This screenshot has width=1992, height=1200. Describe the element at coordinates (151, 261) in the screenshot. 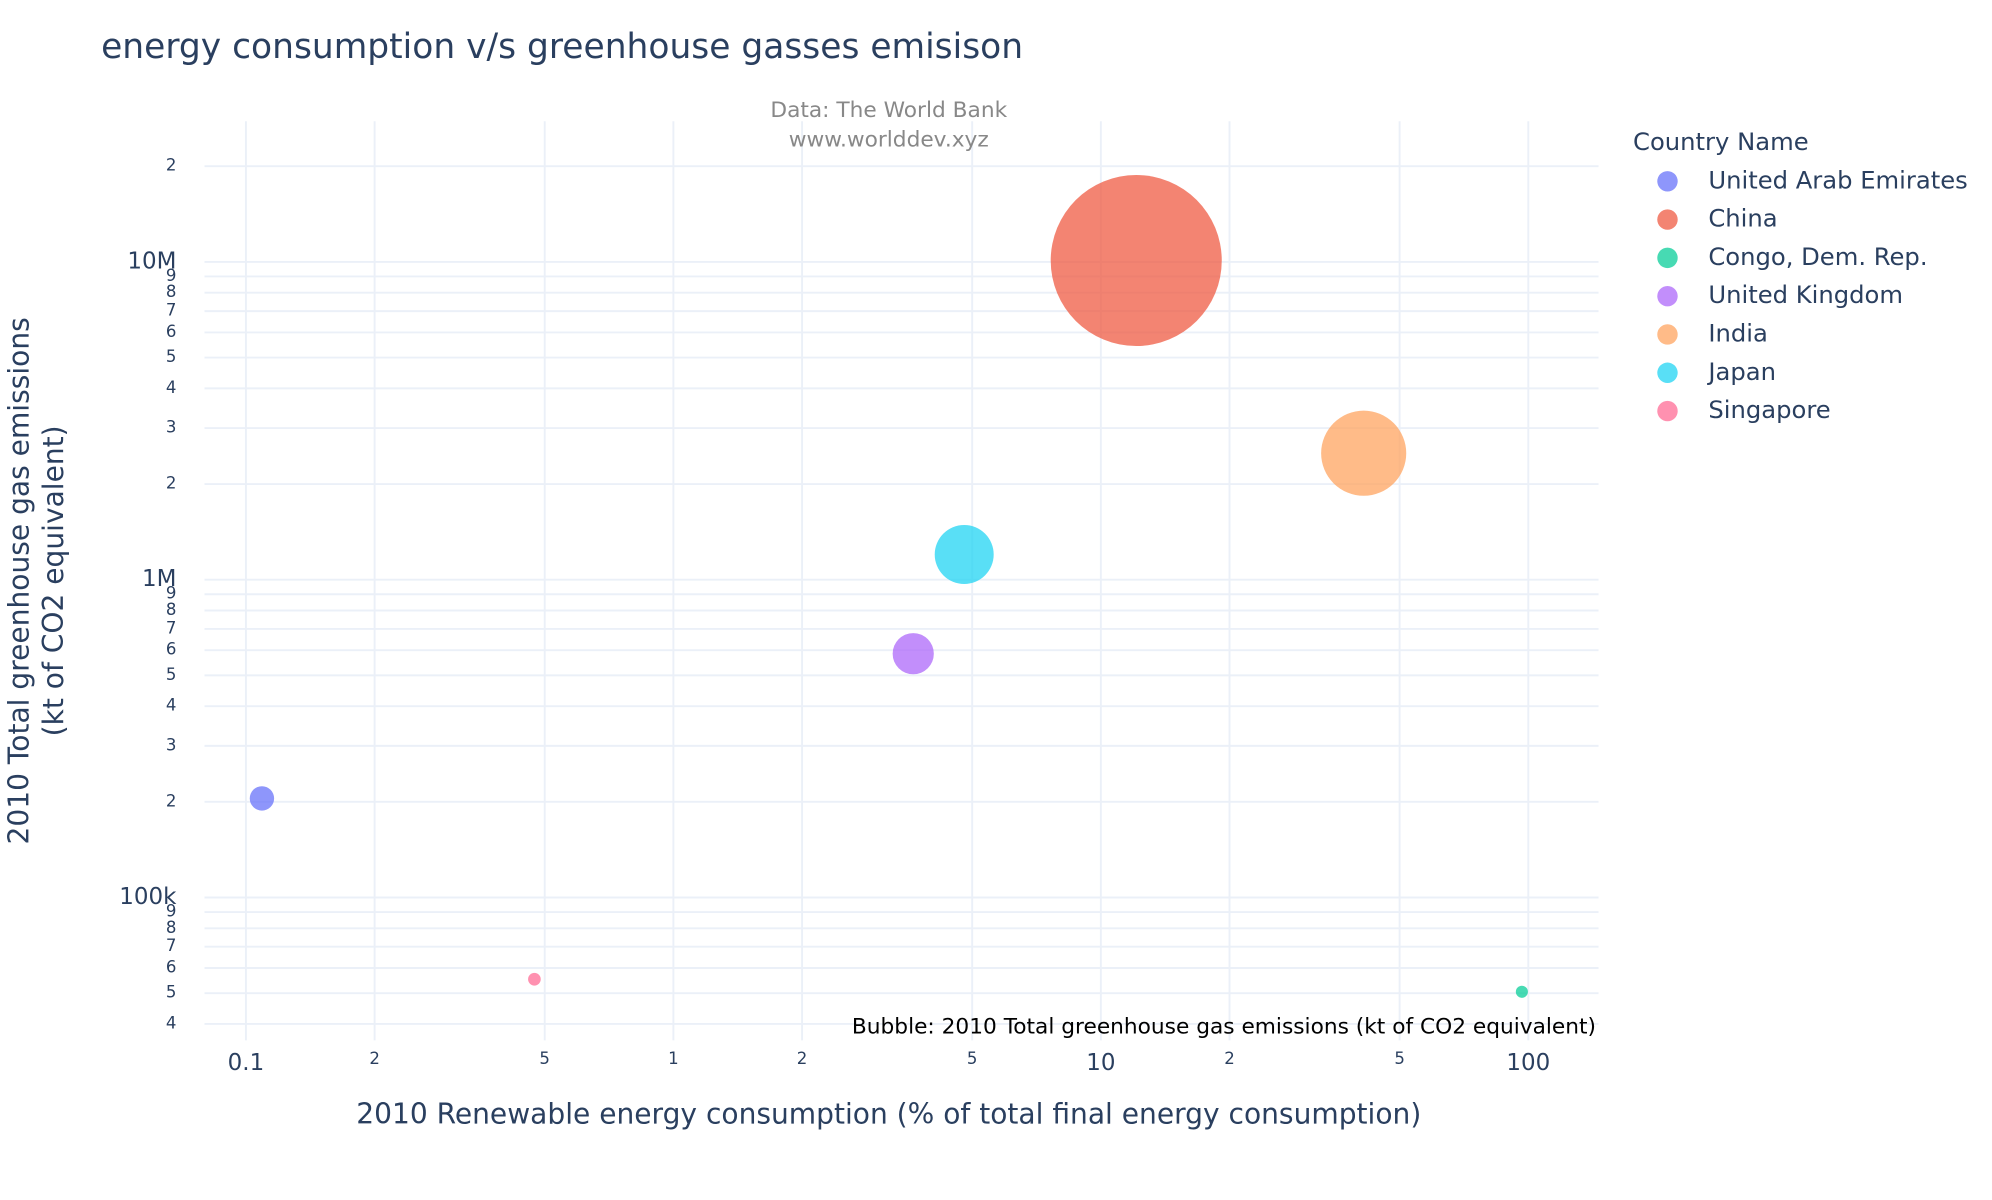

I see `y-tick-label: 10M` at that location.